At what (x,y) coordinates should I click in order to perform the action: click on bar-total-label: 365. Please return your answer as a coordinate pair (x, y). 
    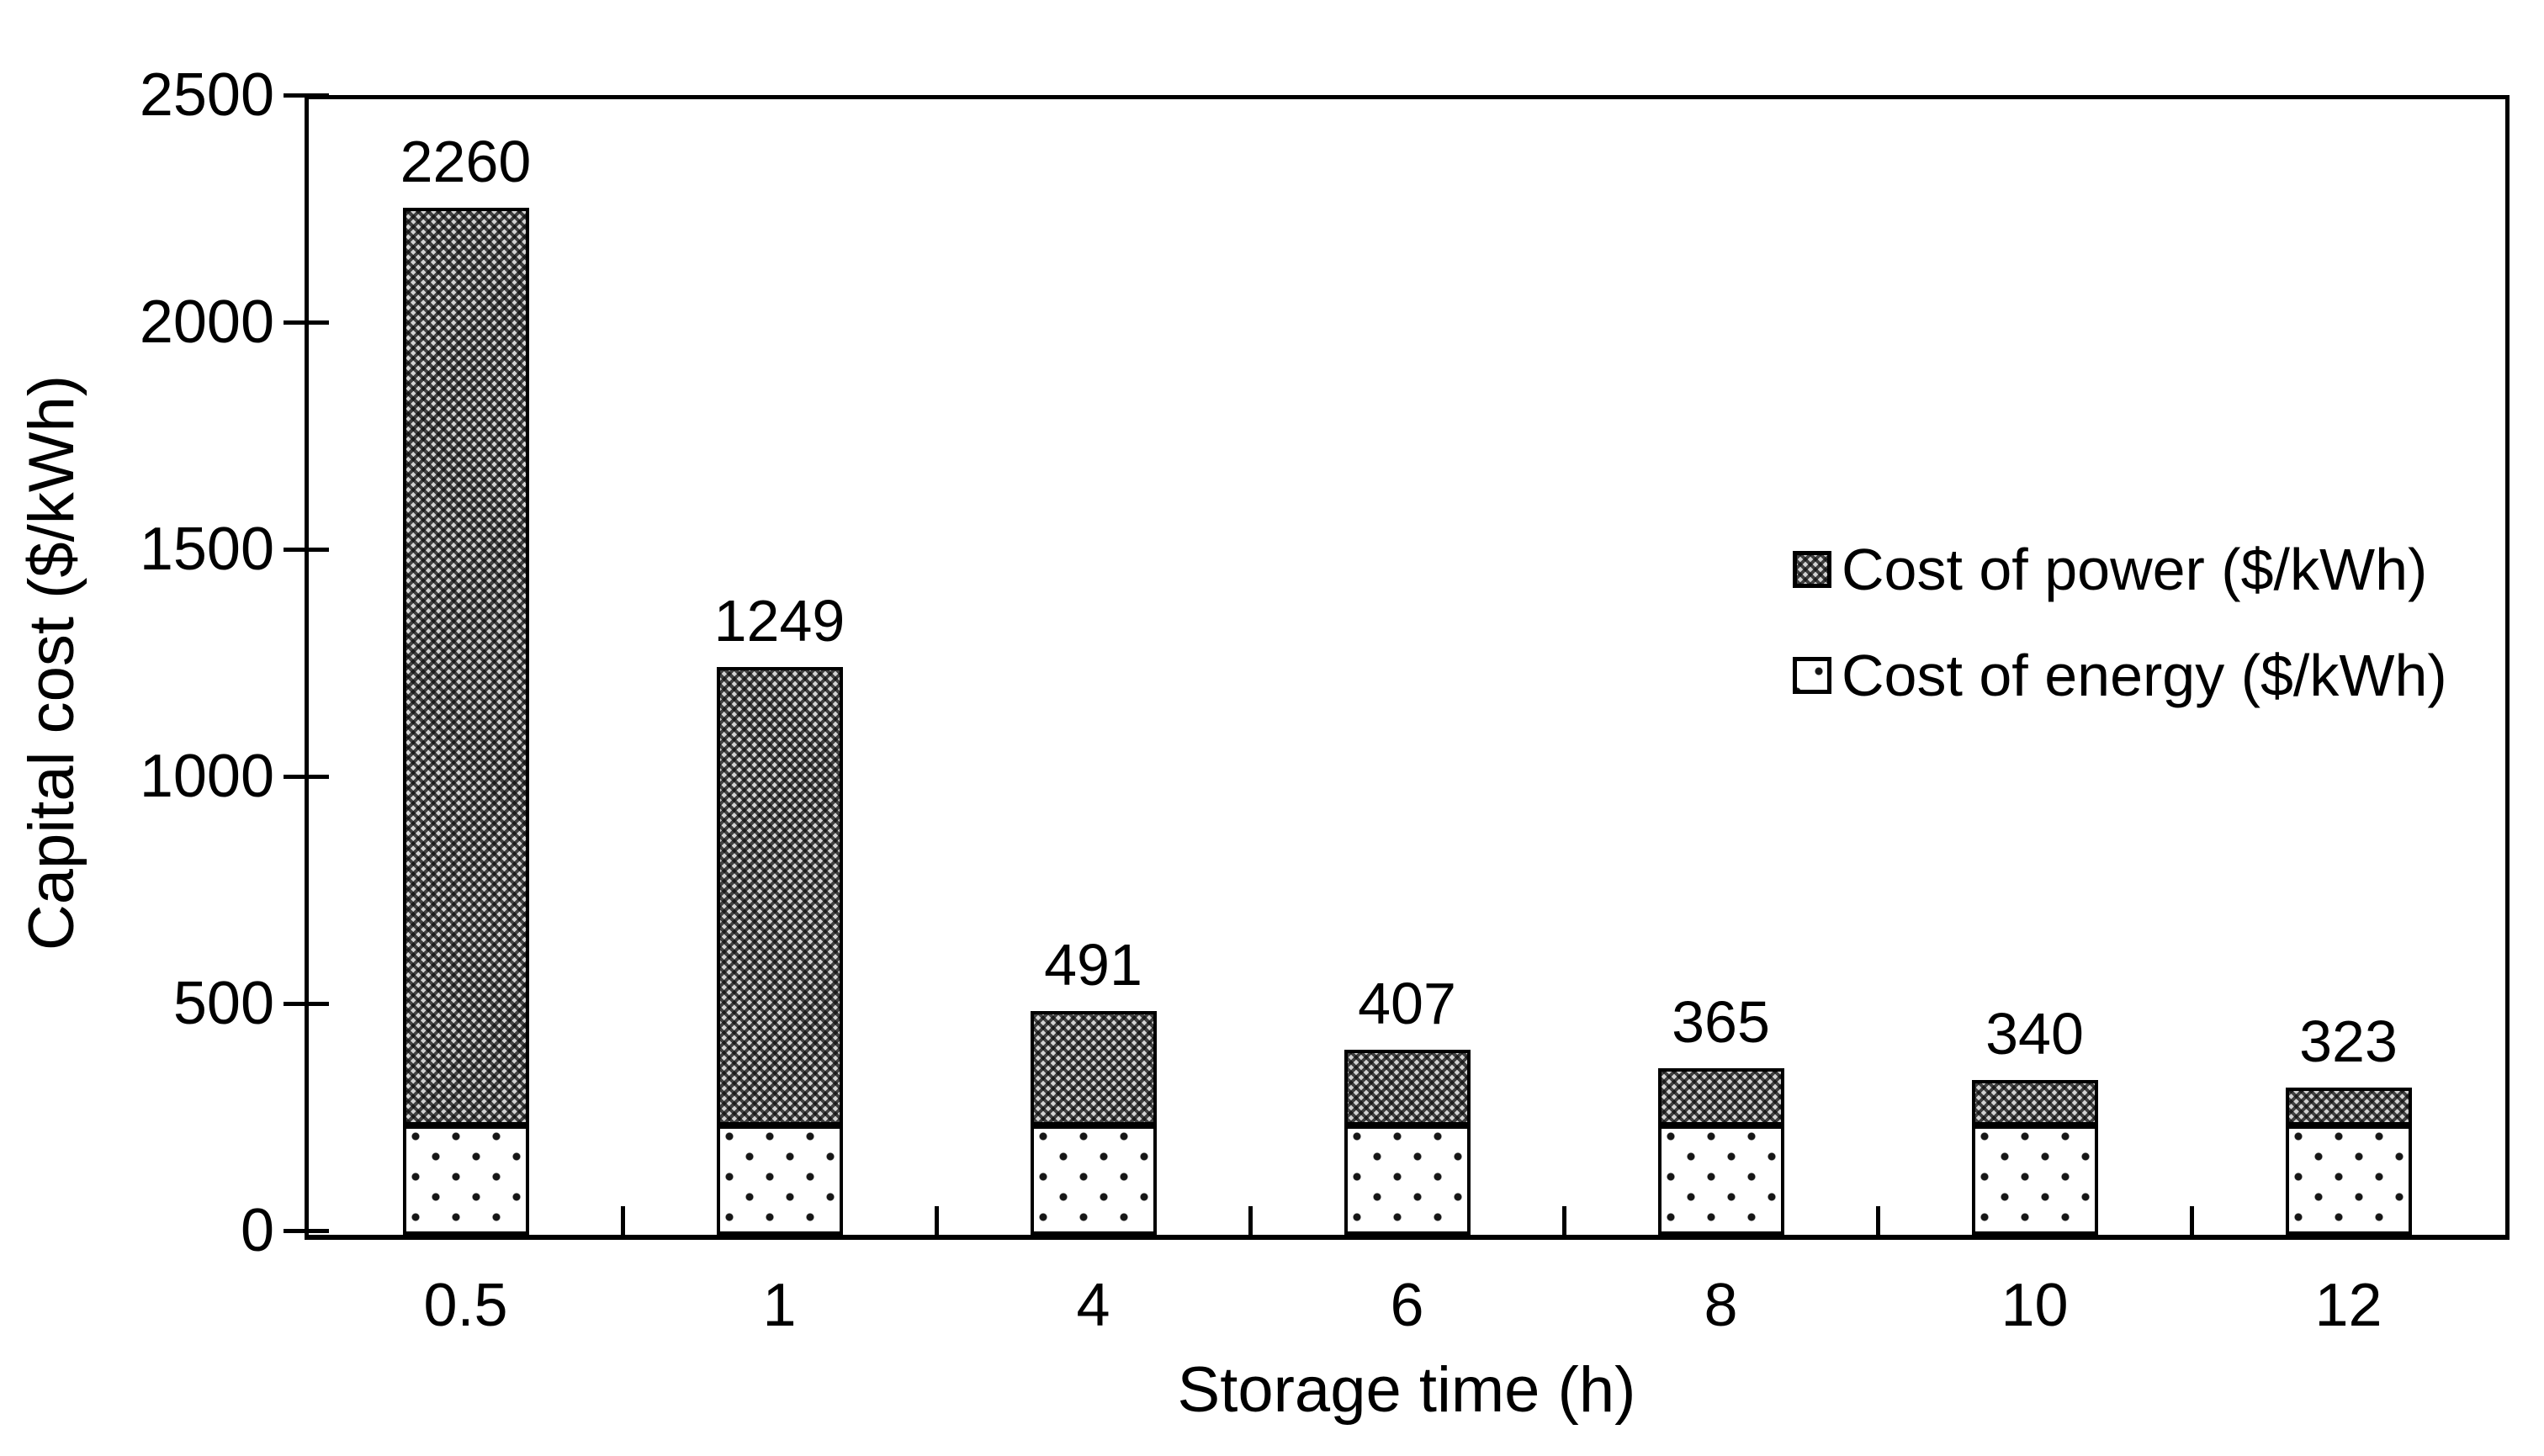
    Looking at the image, I should click on (1721, 1022).